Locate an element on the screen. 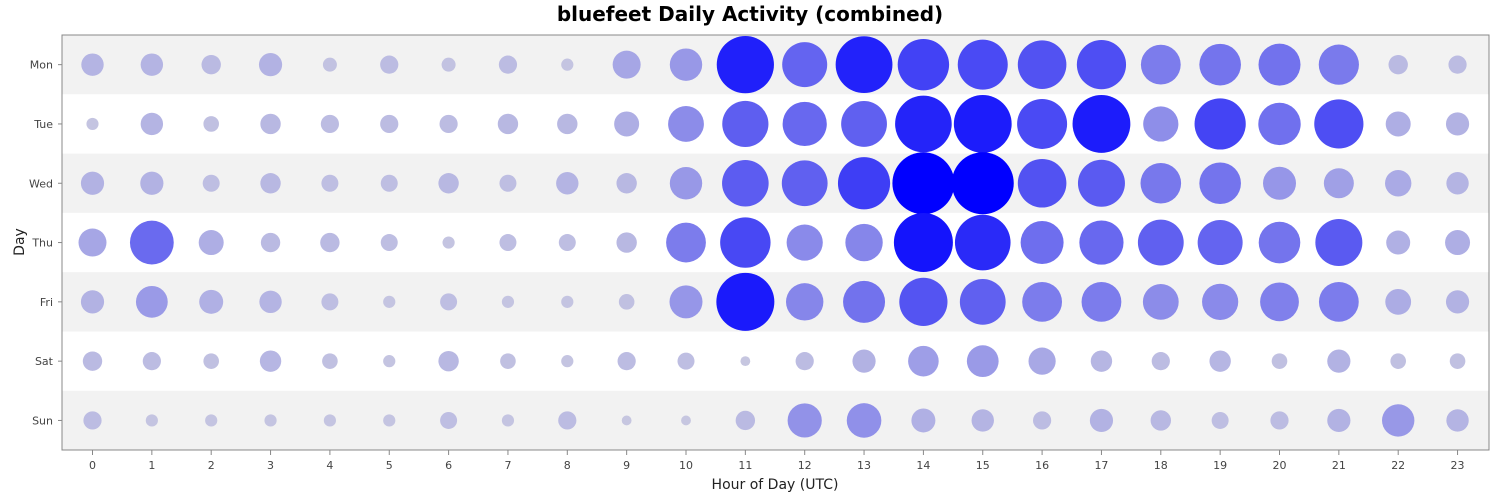 This screenshot has height=500, width=1500. row-band-mon is located at coordinates (775, 65).